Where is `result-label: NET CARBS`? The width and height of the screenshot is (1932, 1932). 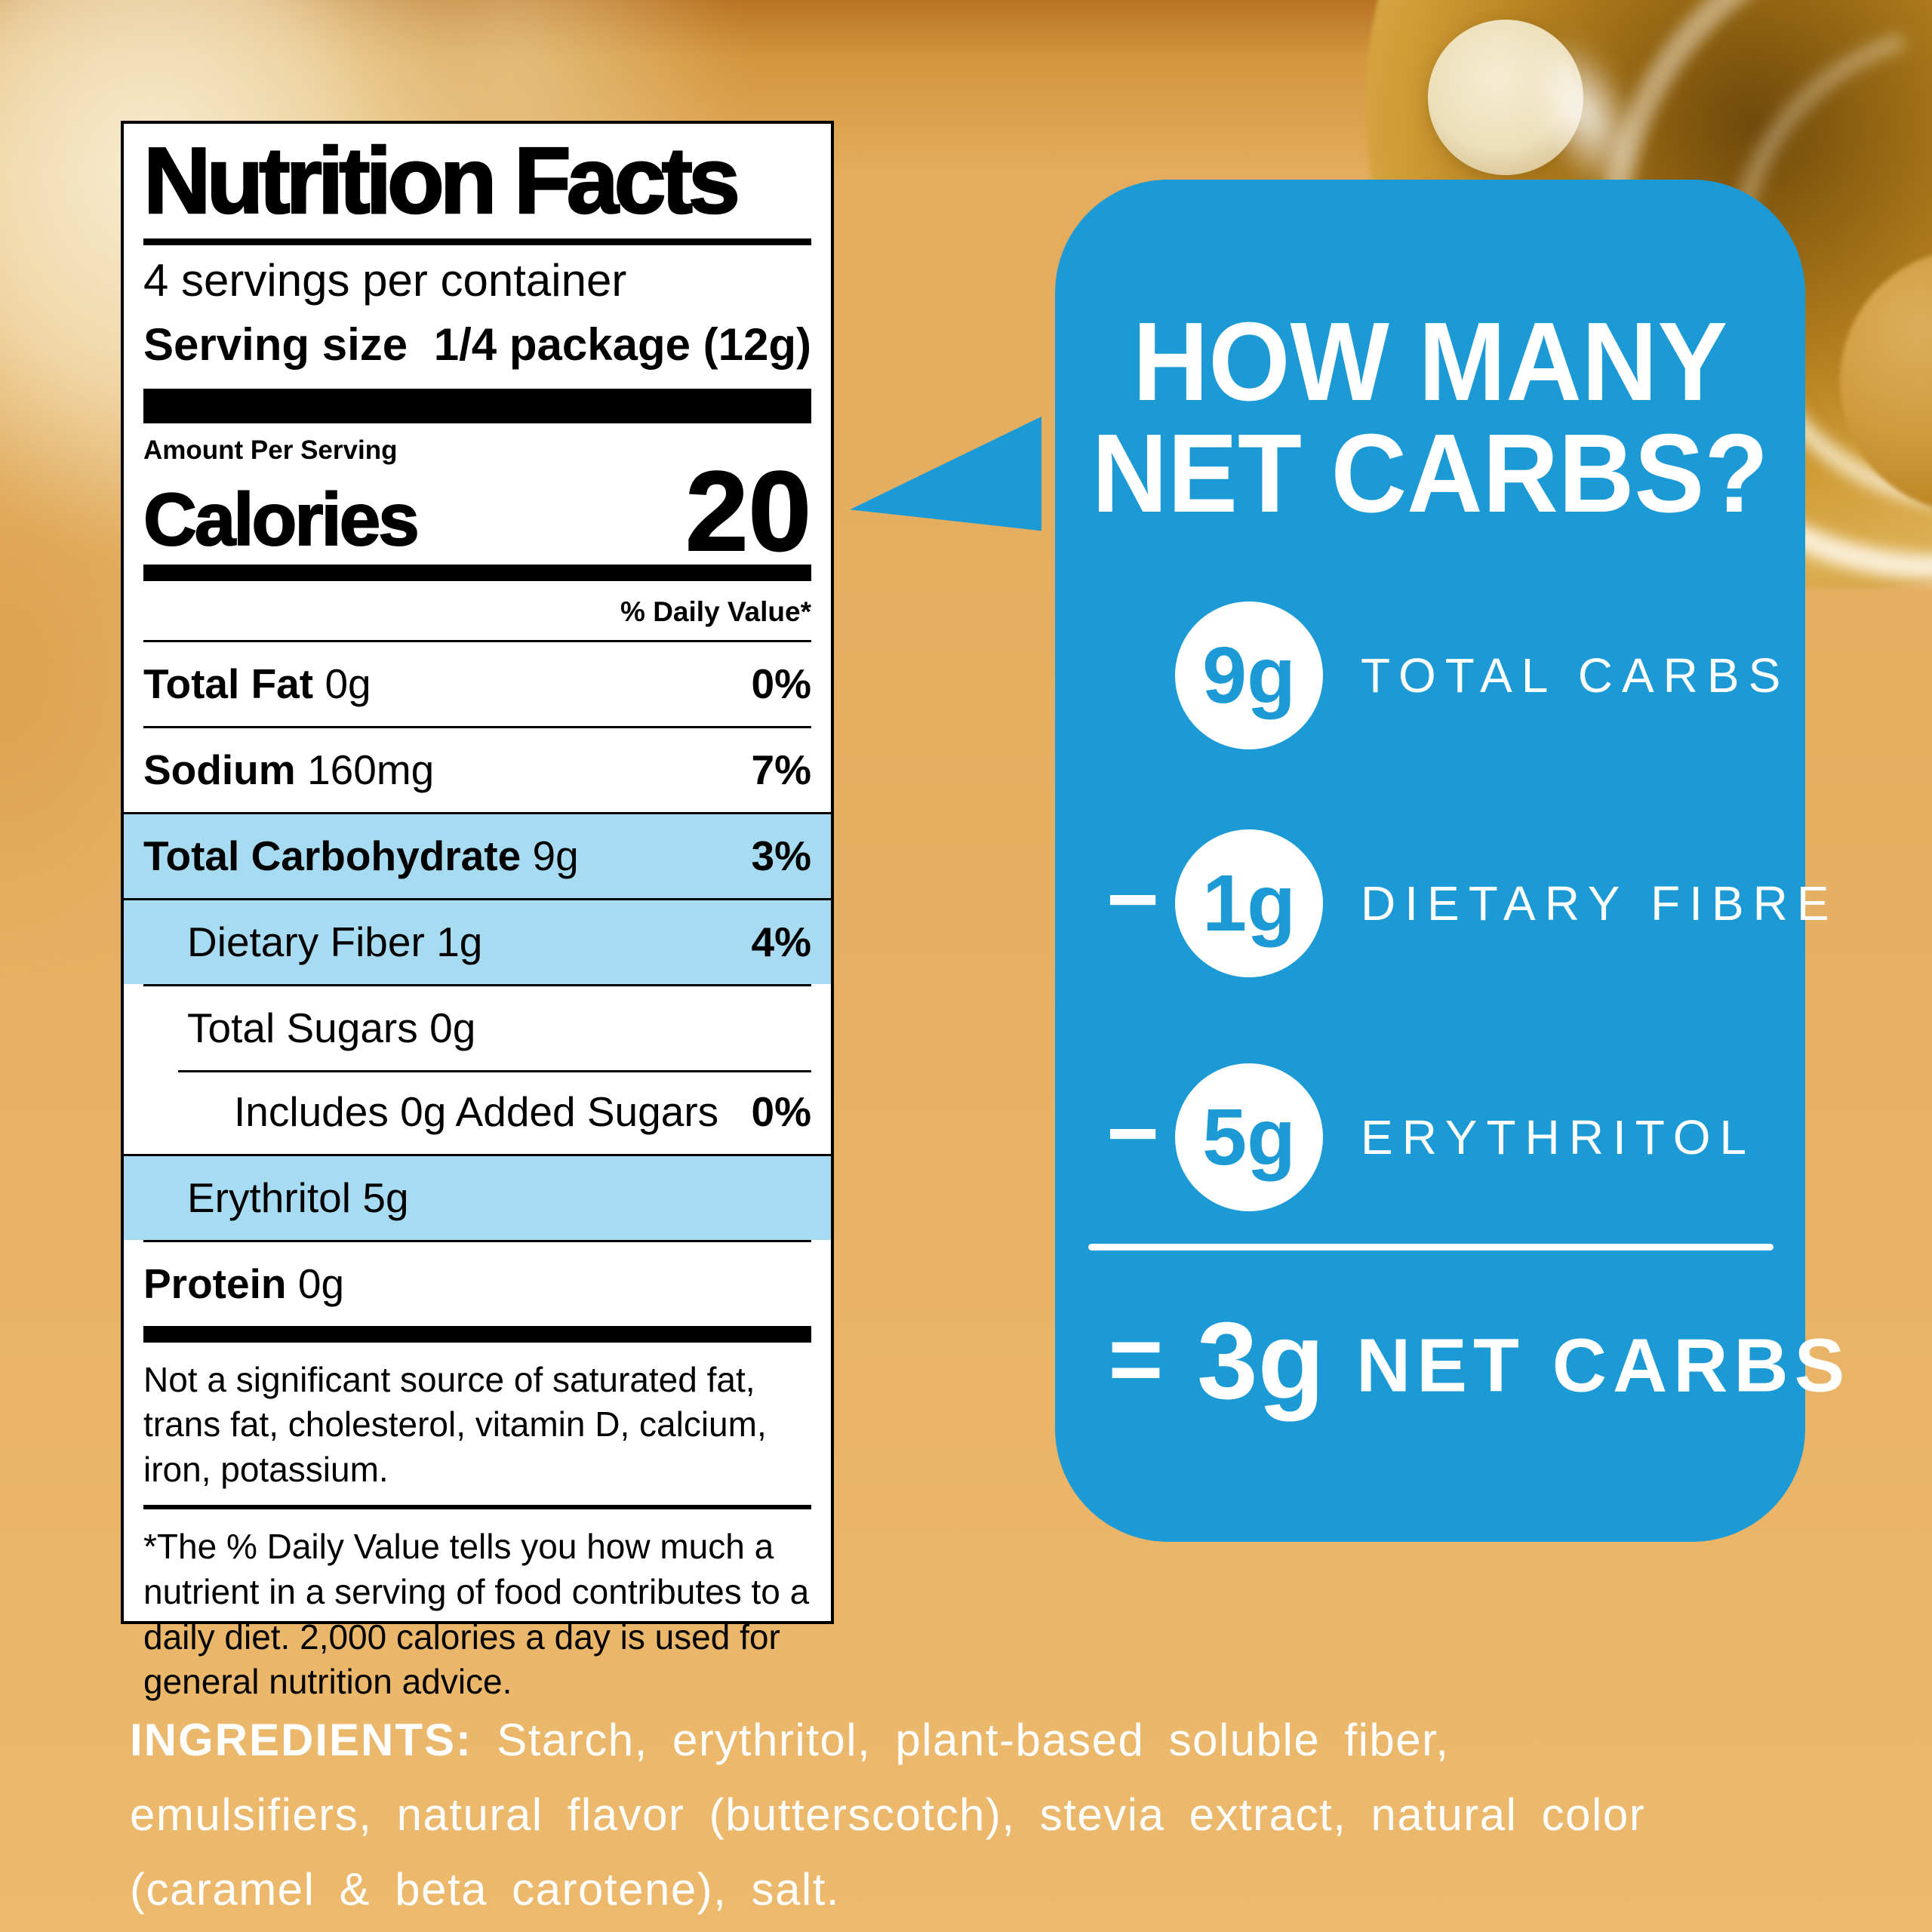 result-label: NET CARBS is located at coordinates (1603, 1365).